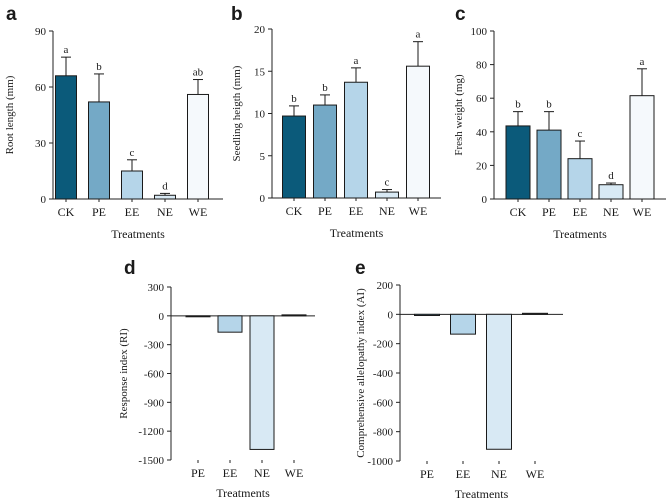 The height and width of the screenshot is (504, 669). What do you see at coordinates (611, 212) in the screenshot?
I see `panel-c-category-NE: NE` at bounding box center [611, 212].